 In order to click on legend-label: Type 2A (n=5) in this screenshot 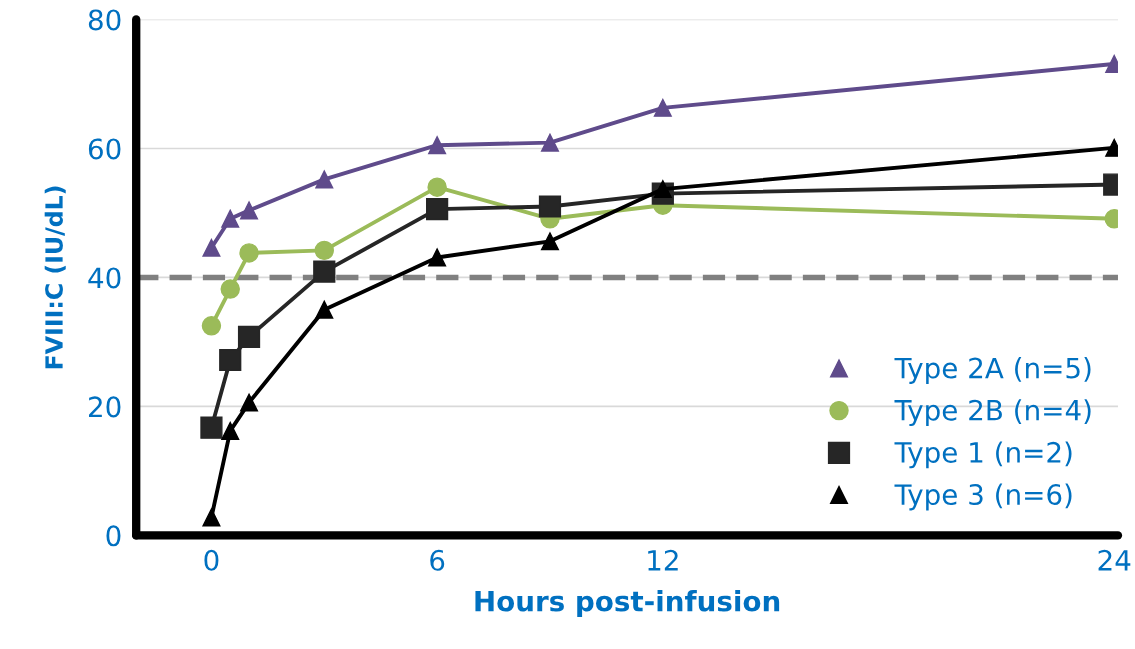, I will do `click(992, 370)`.